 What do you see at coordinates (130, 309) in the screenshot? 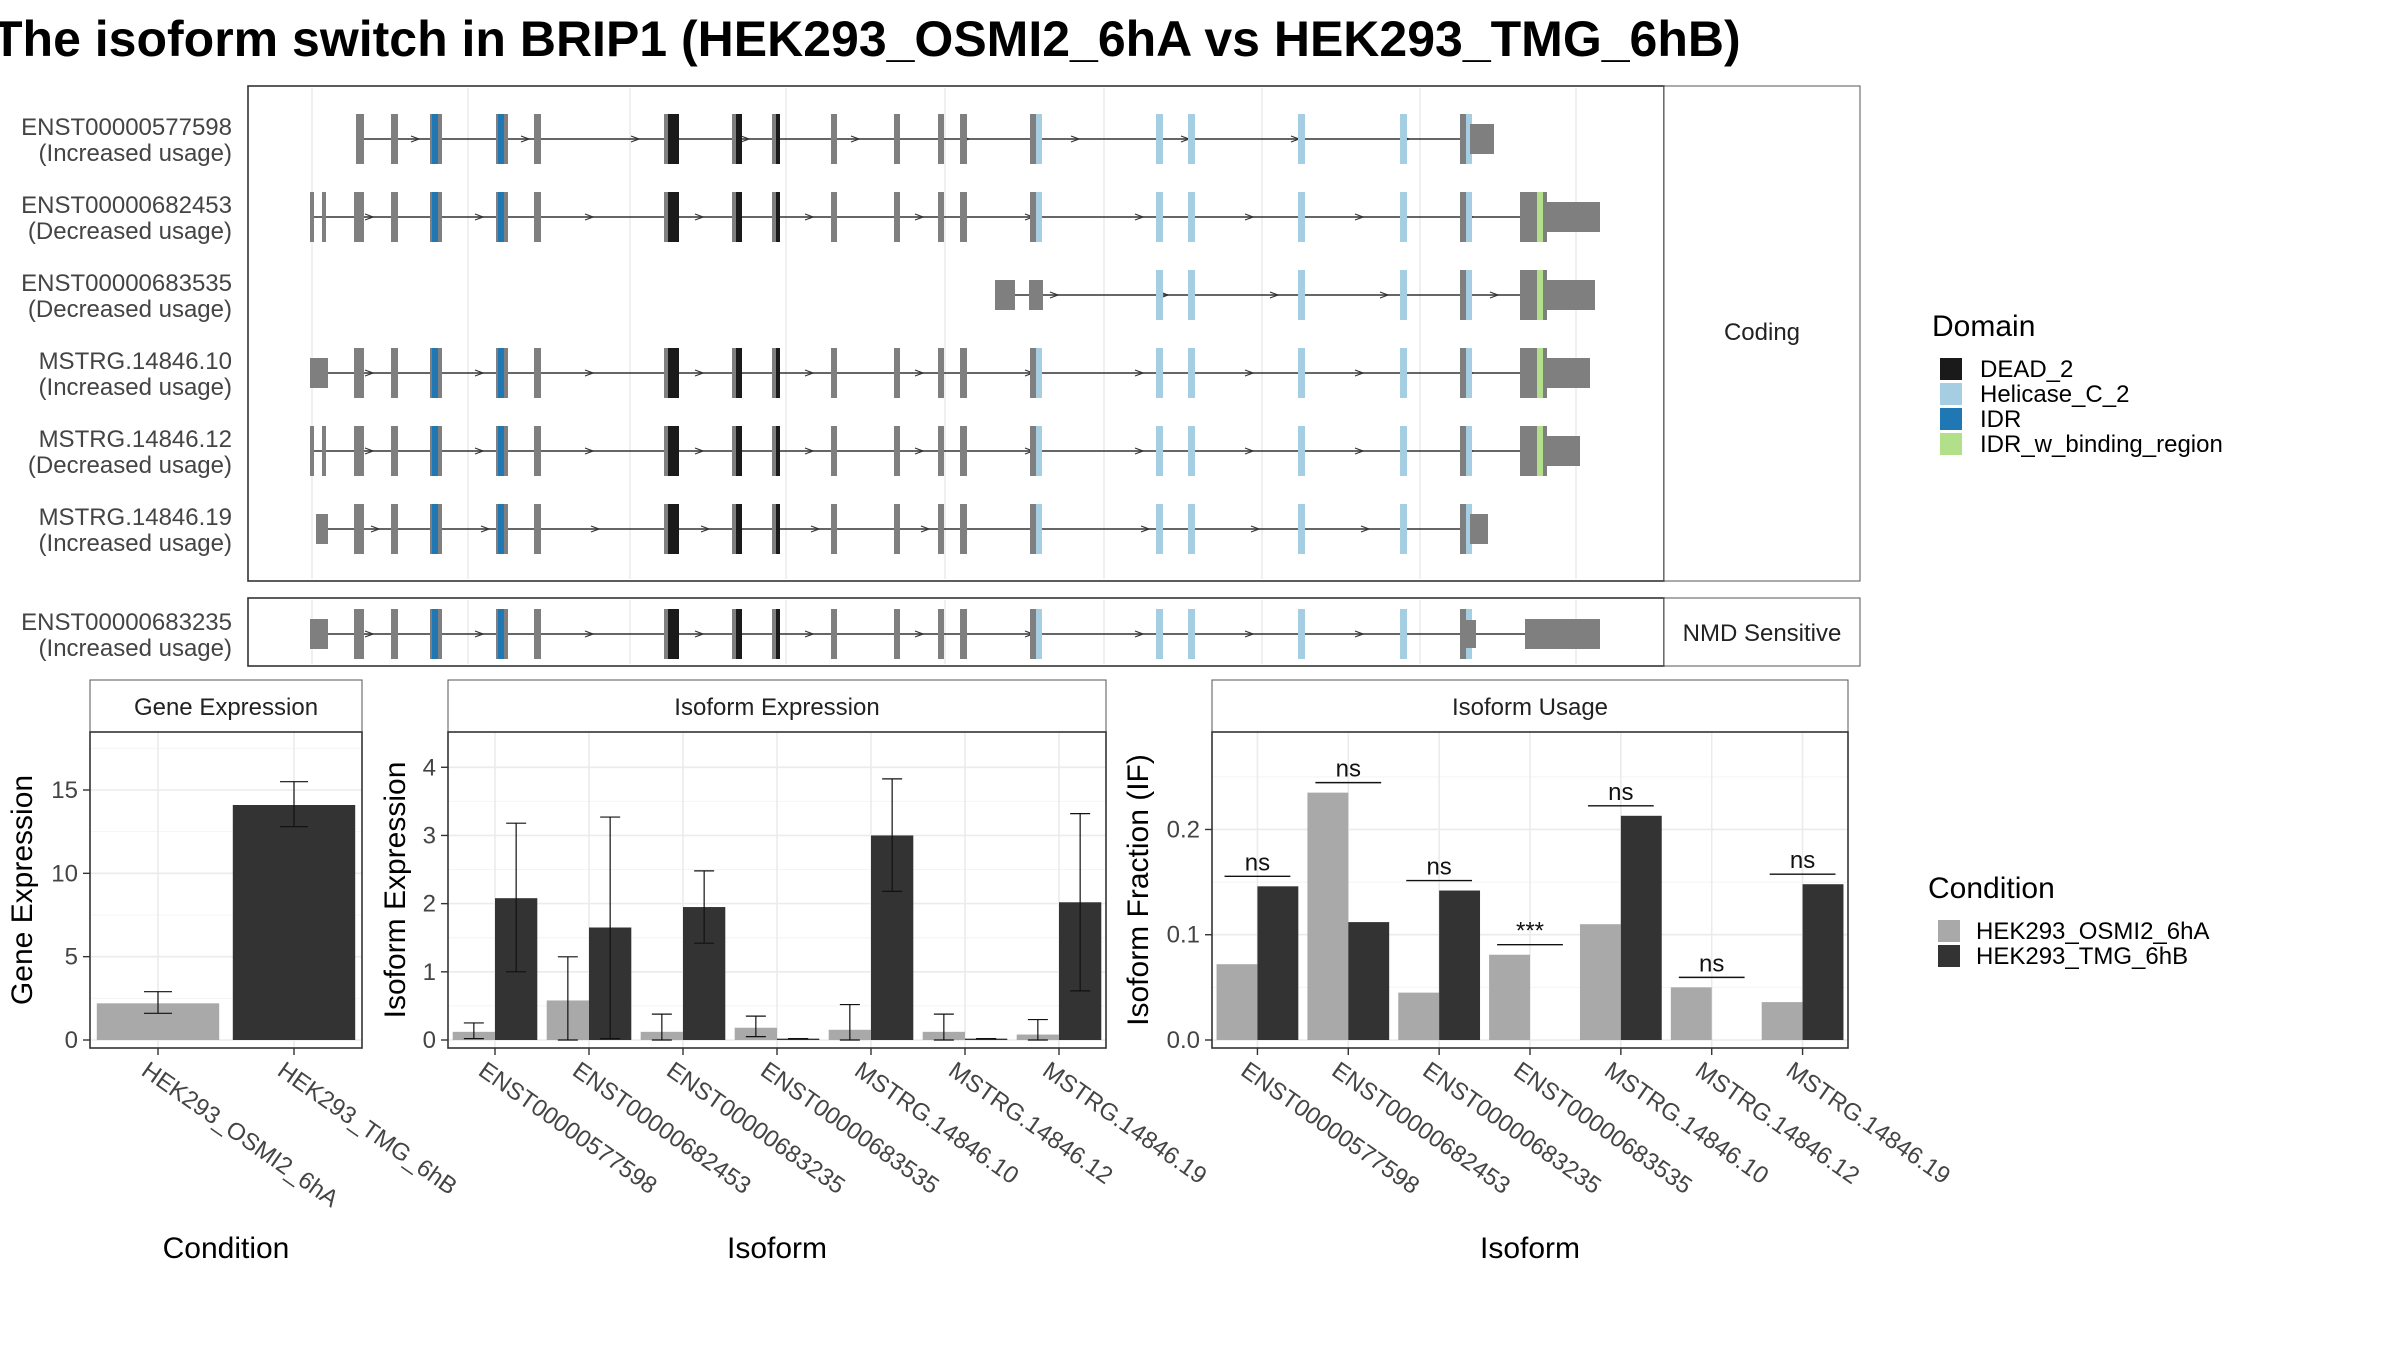
I see `transcript-usage-label: (Decreased usage)` at bounding box center [130, 309].